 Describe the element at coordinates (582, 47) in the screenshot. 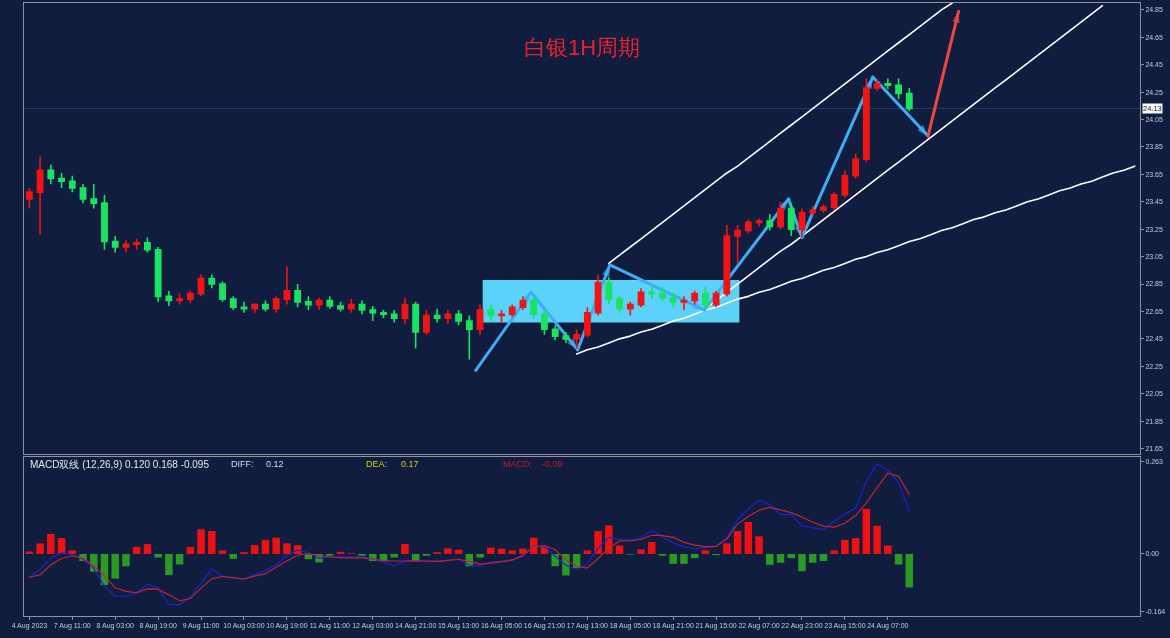

I see `text: 白银1H周期` at that location.